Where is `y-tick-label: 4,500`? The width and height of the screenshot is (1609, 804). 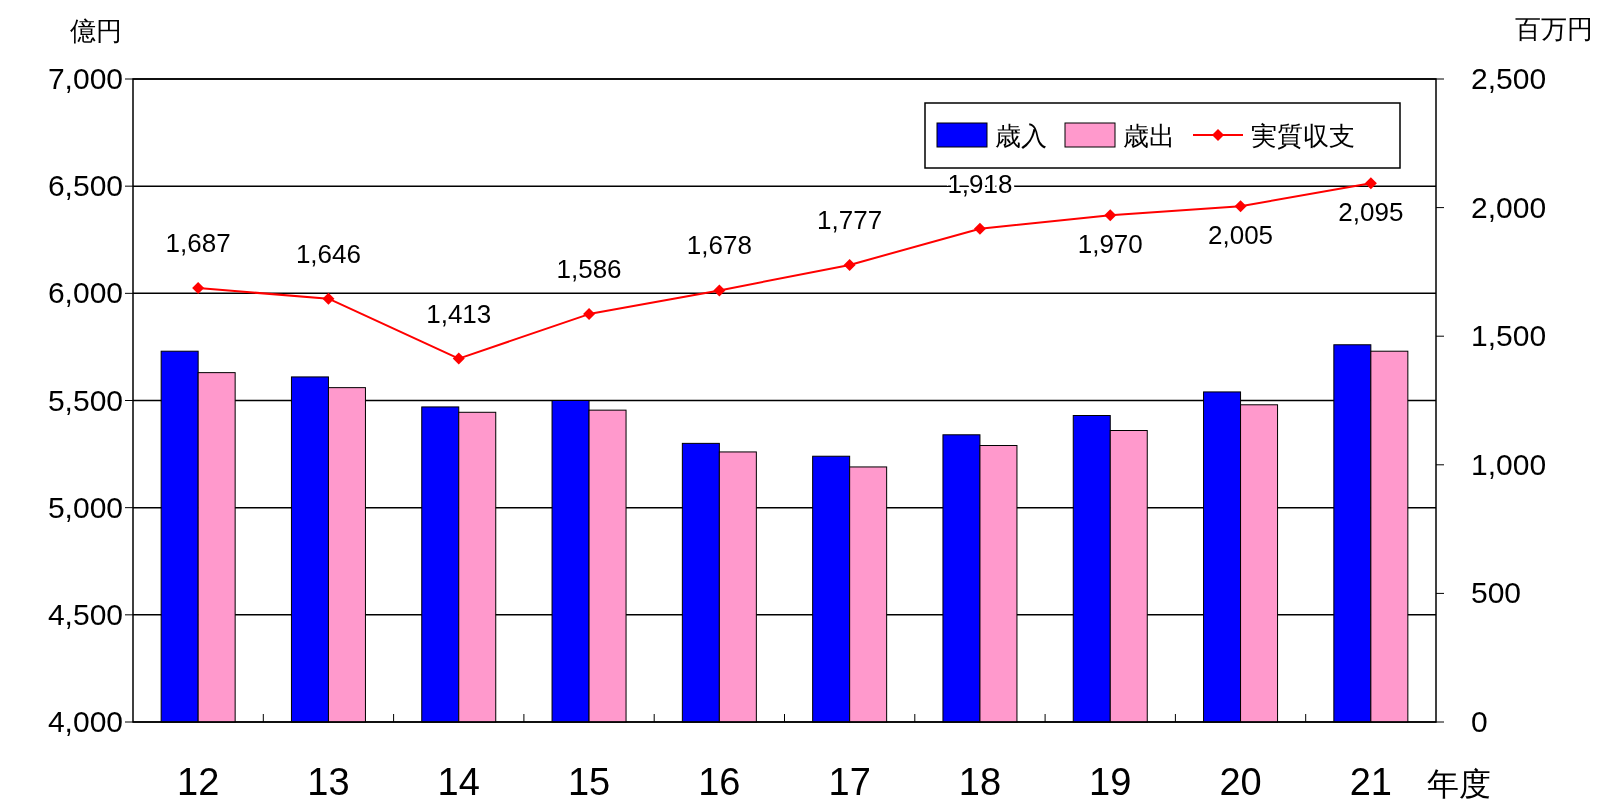 y-tick-label: 4,500 is located at coordinates (85, 614).